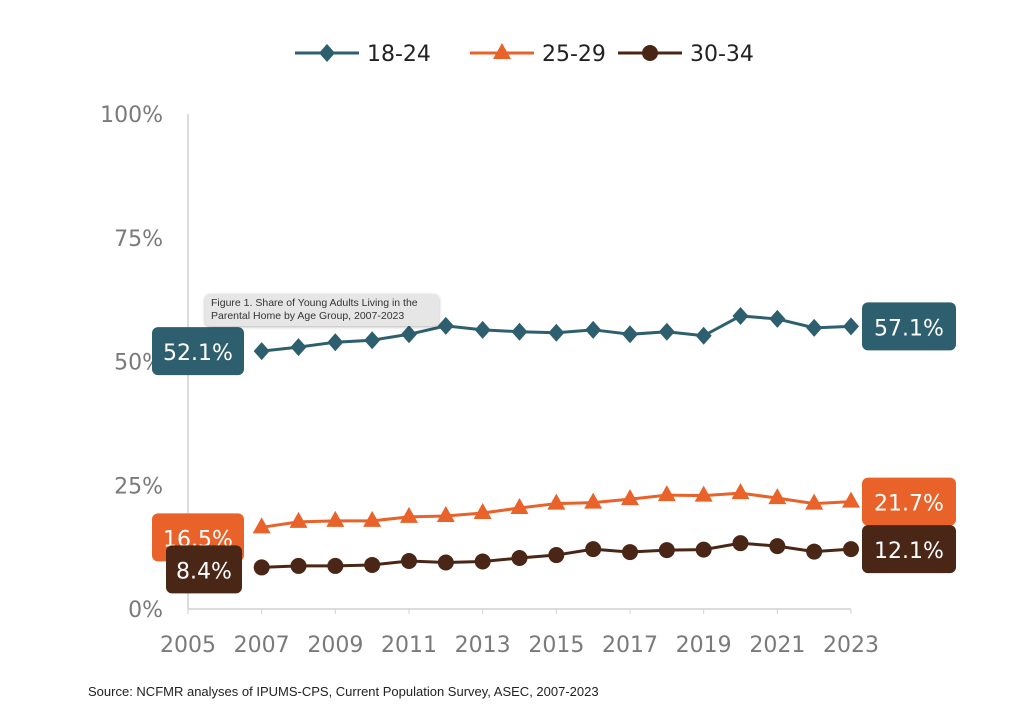 This screenshot has width=1024, height=726. What do you see at coordinates (399, 54) in the screenshot?
I see `legend-label-18-24: 18-24` at bounding box center [399, 54].